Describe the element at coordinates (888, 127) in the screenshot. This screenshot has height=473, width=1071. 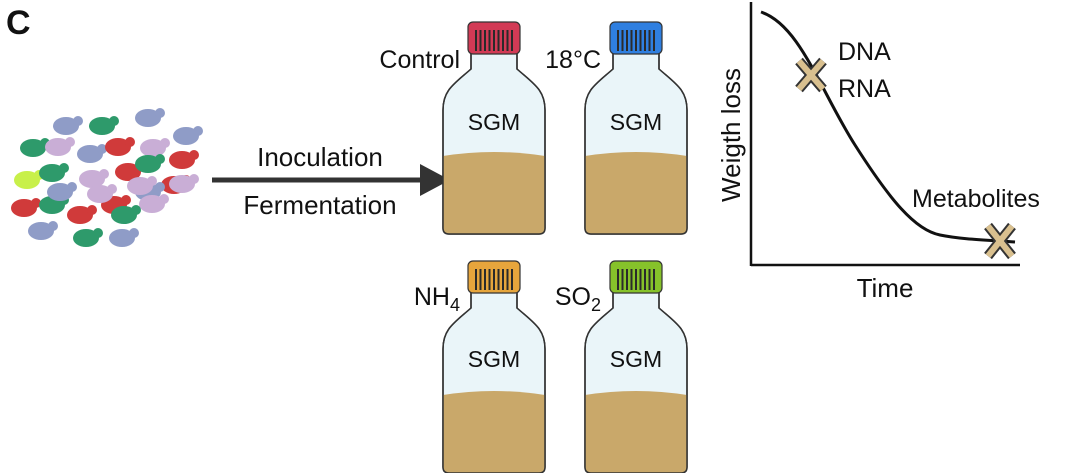
I see `weight-loss-curve` at that location.